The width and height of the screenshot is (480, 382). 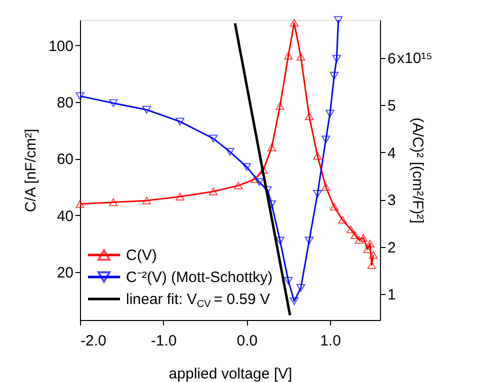 What do you see at coordinates (93, 341) in the screenshot?
I see `x-tick-label: -2.0` at bounding box center [93, 341].